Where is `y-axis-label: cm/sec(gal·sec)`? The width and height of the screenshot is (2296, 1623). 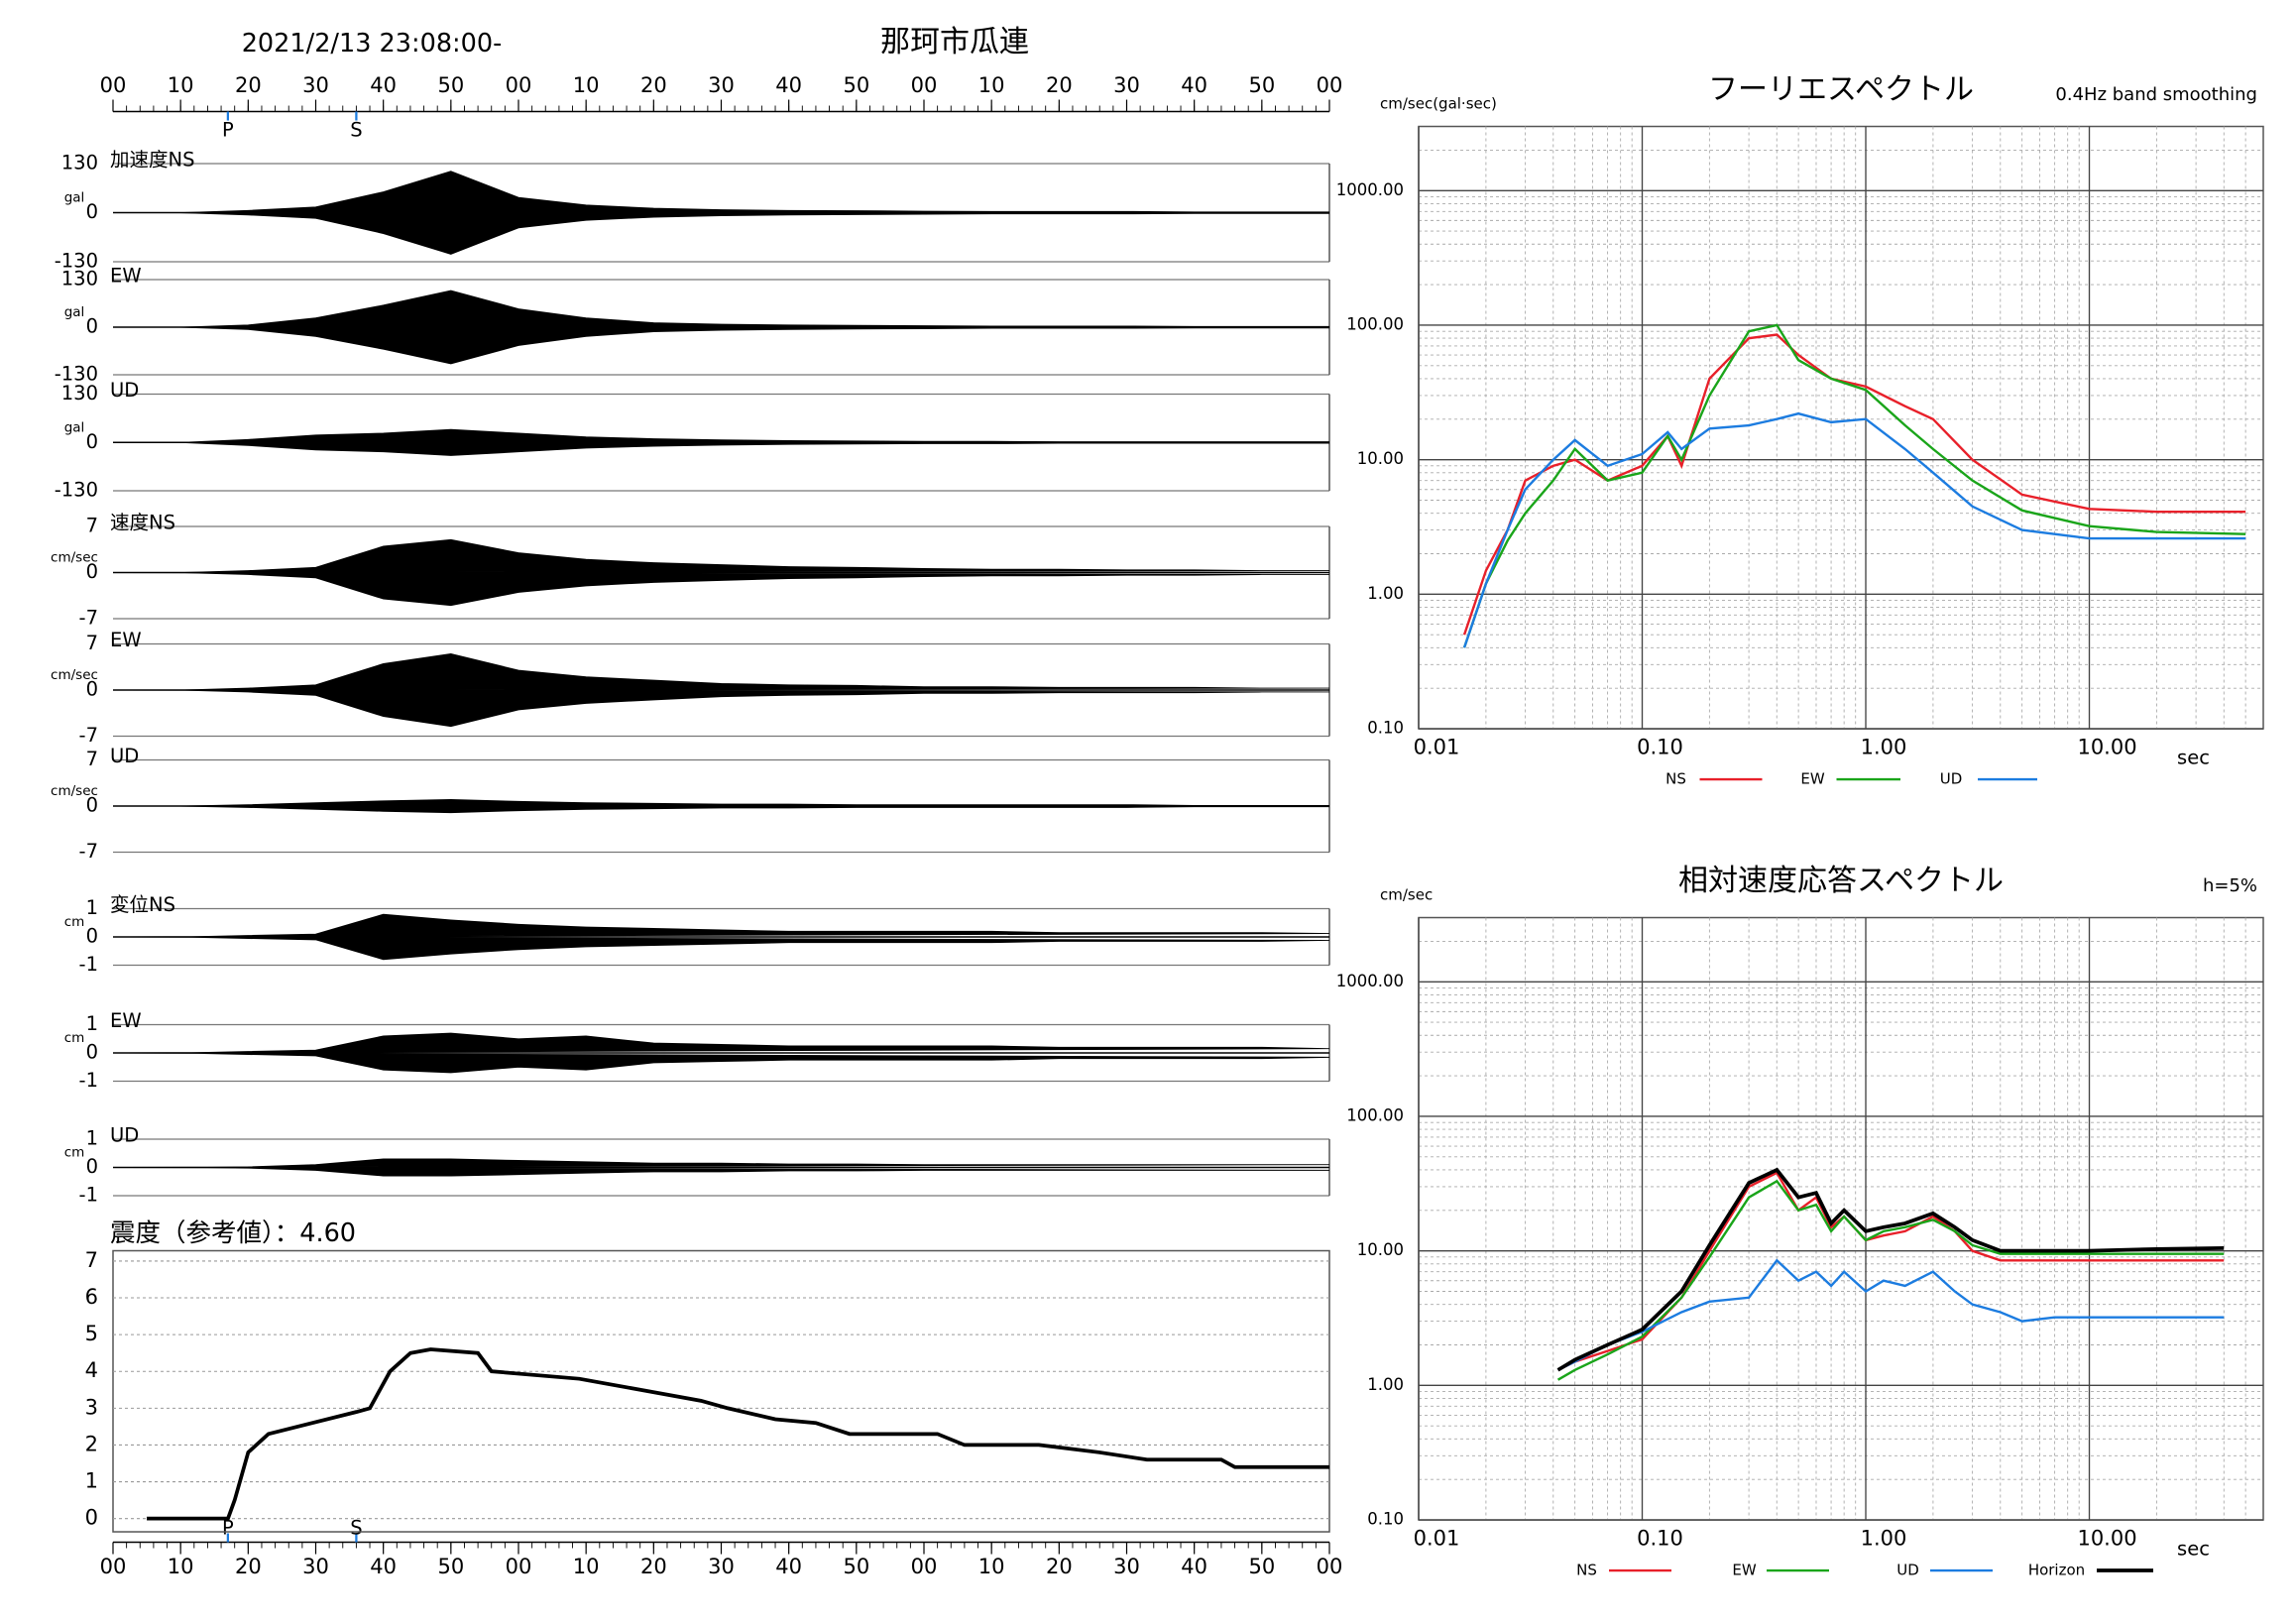 y-axis-label: cm/sec(gal·sec) is located at coordinates (1438, 104).